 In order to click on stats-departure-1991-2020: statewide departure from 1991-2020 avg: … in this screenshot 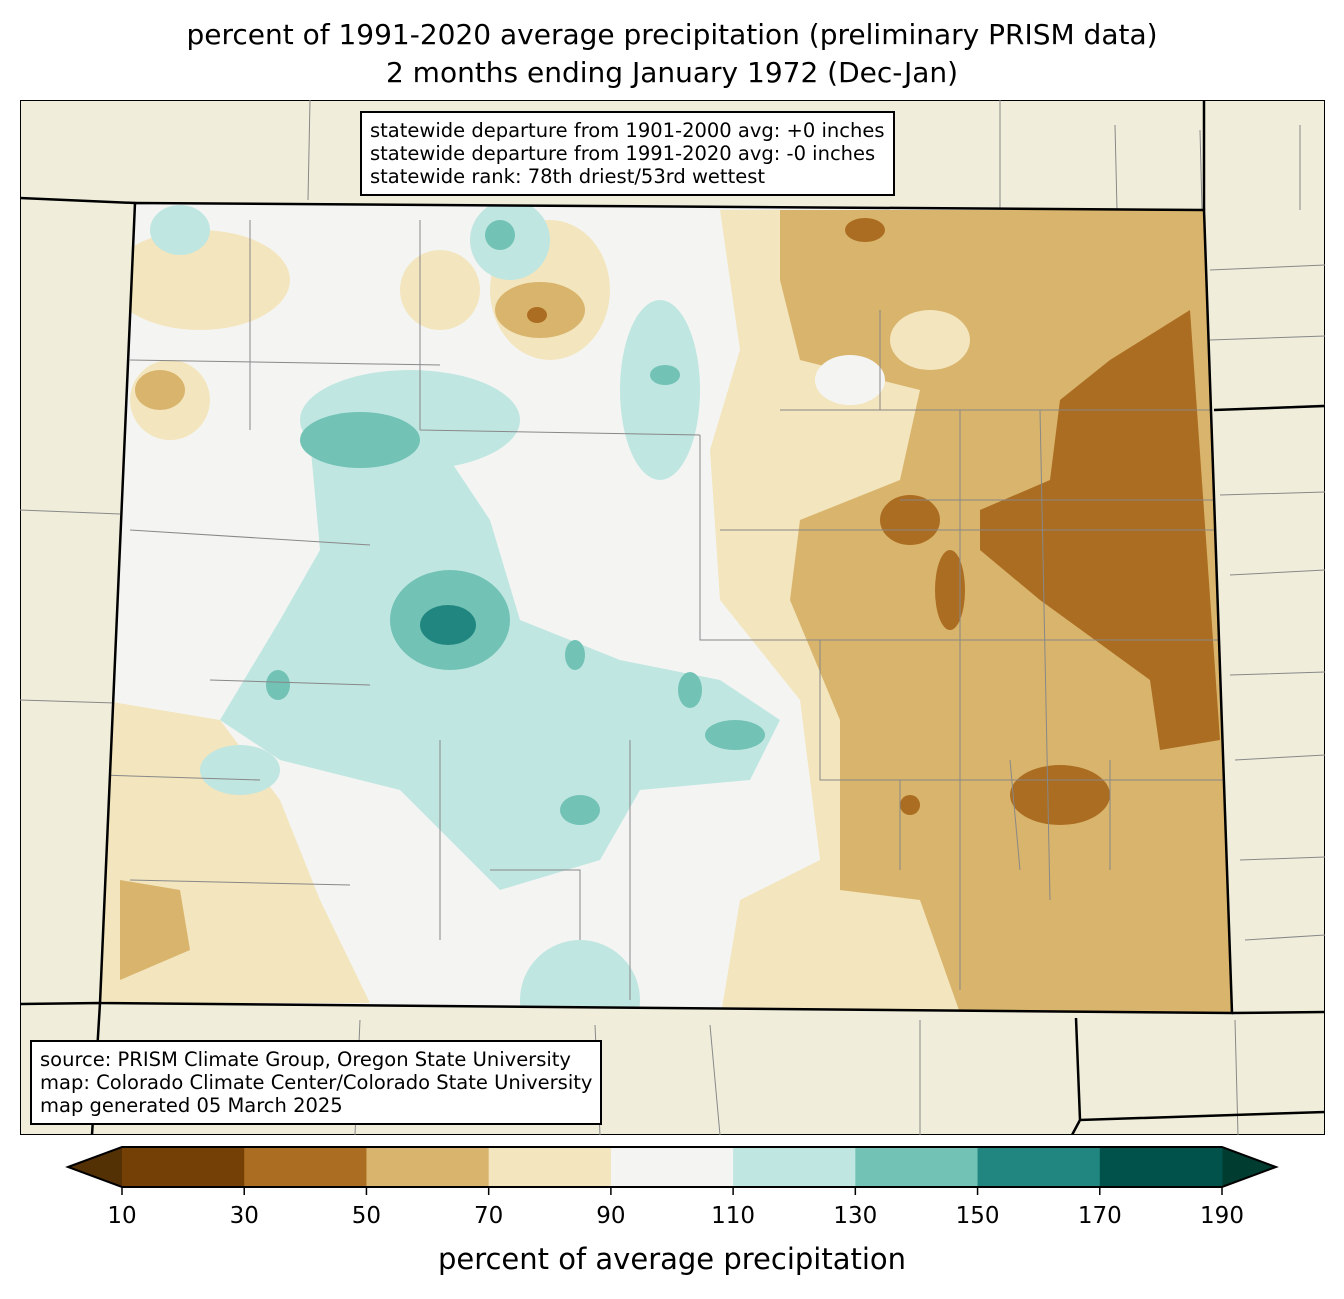, I will do `click(623, 153)`.